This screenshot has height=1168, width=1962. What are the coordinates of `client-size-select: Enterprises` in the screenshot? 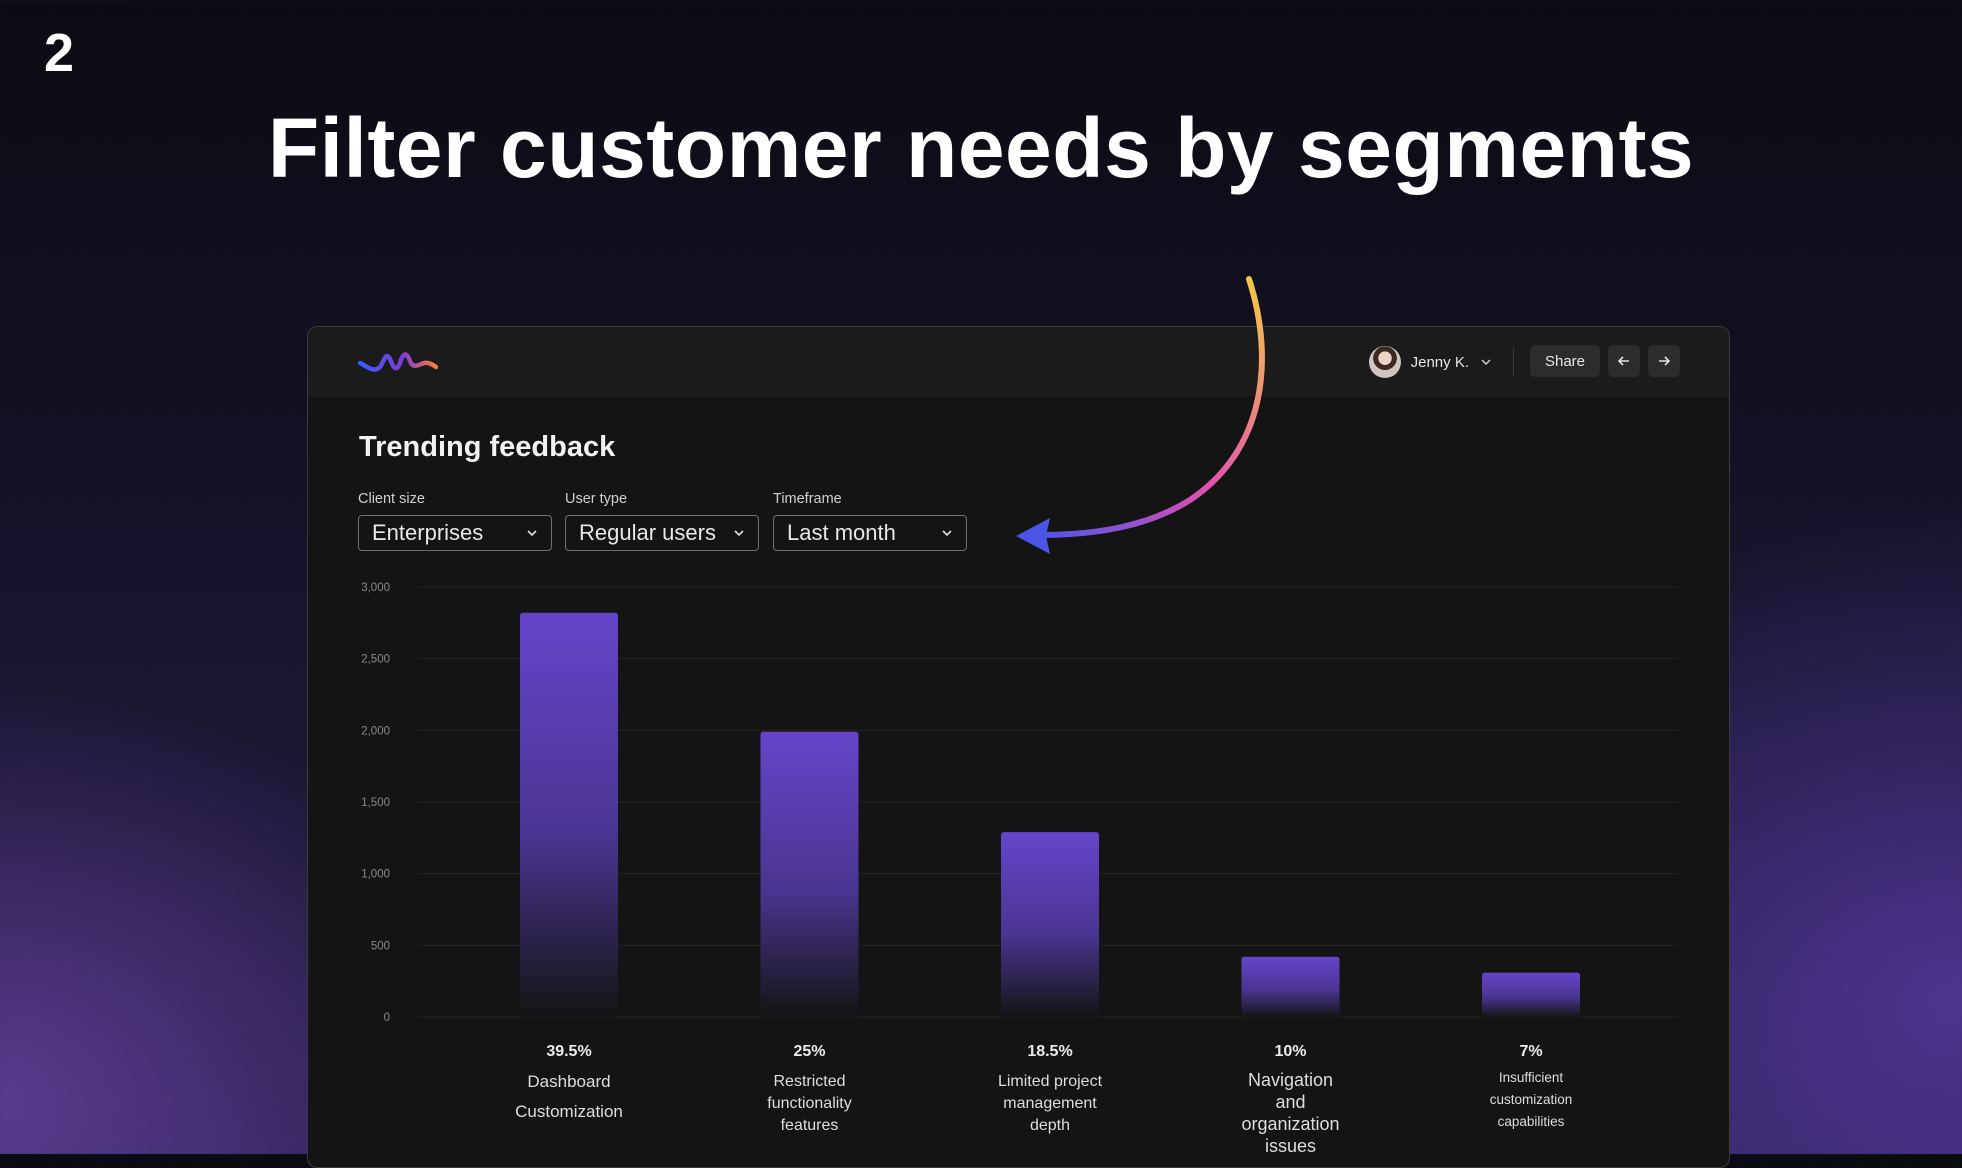 It's located at (455, 533).